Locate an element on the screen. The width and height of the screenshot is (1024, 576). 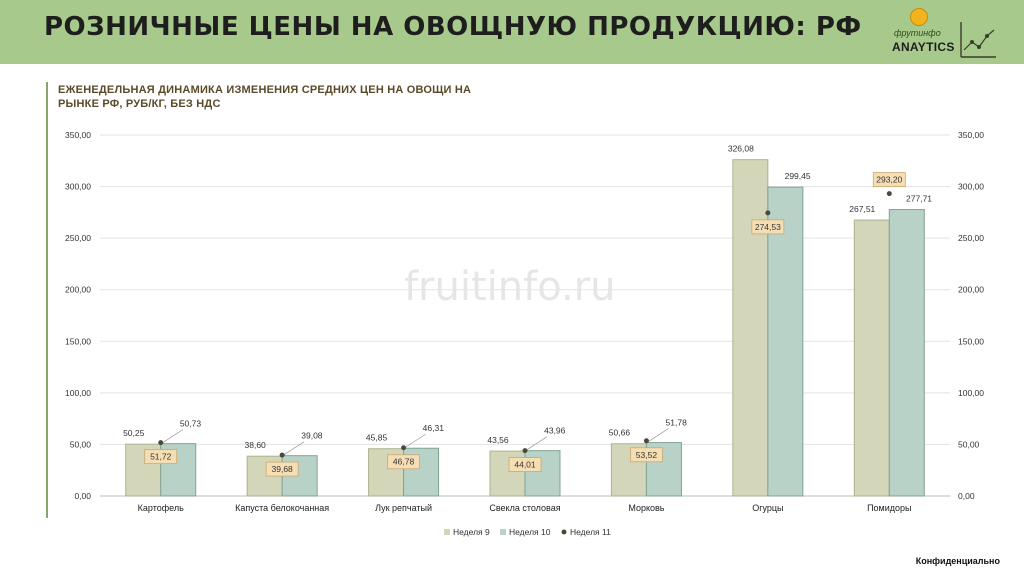
y-tick-label-right: 200,00 is located at coordinates (971, 290).